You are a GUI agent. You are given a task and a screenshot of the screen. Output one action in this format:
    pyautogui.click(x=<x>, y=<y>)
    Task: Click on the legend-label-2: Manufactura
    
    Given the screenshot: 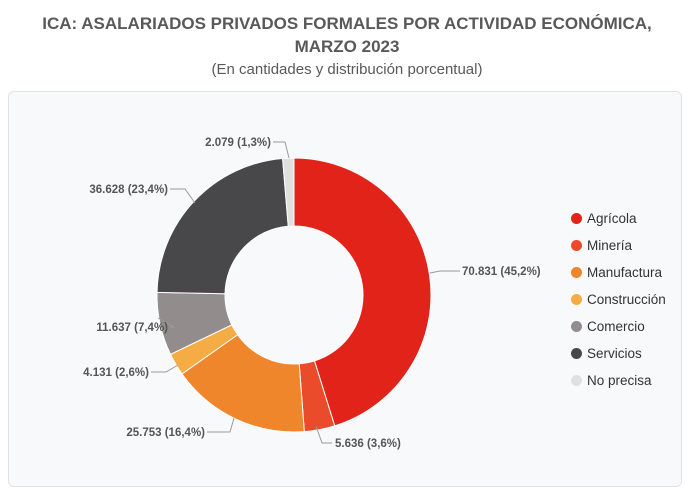 What is the action you would take?
    pyautogui.click(x=625, y=272)
    